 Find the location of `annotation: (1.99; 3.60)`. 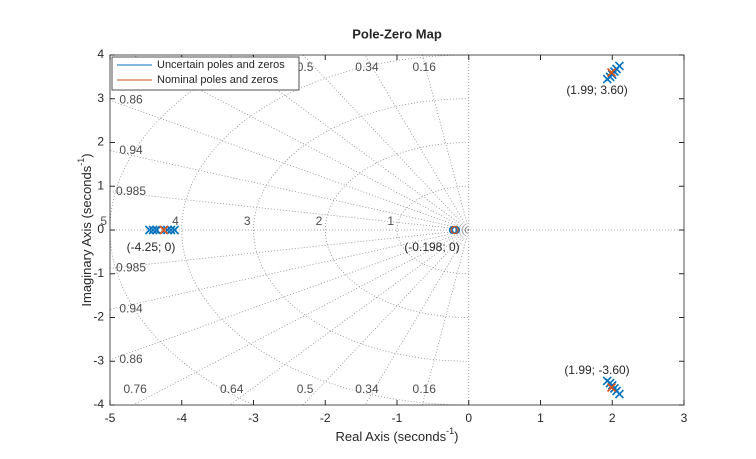

annotation: (1.99; 3.60) is located at coordinates (596, 90).